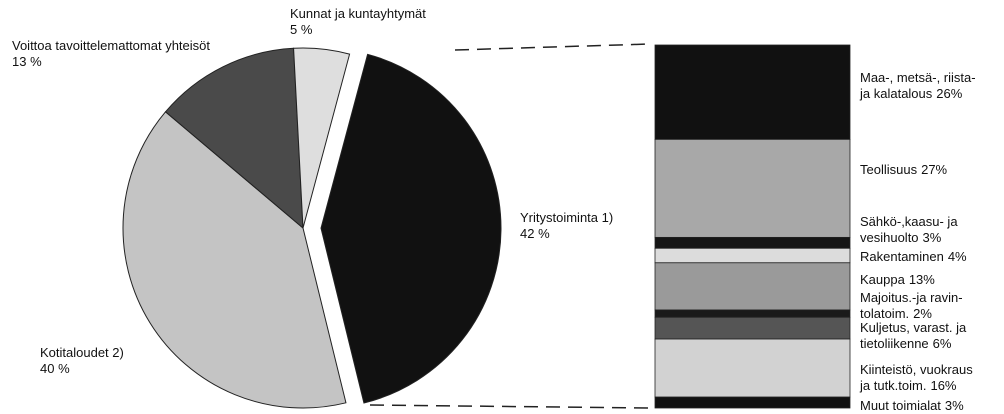 The height and width of the screenshot is (414, 1004). I want to click on bar-label: Teollisuus 27%, so click(903, 170).